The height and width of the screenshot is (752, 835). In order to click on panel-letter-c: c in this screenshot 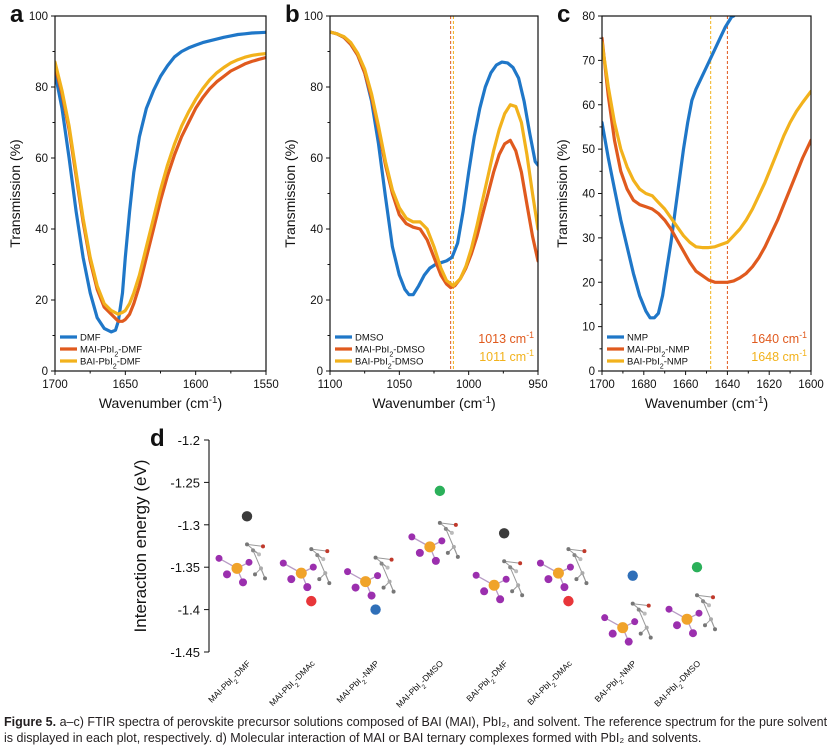, I will do `click(563, 14)`.